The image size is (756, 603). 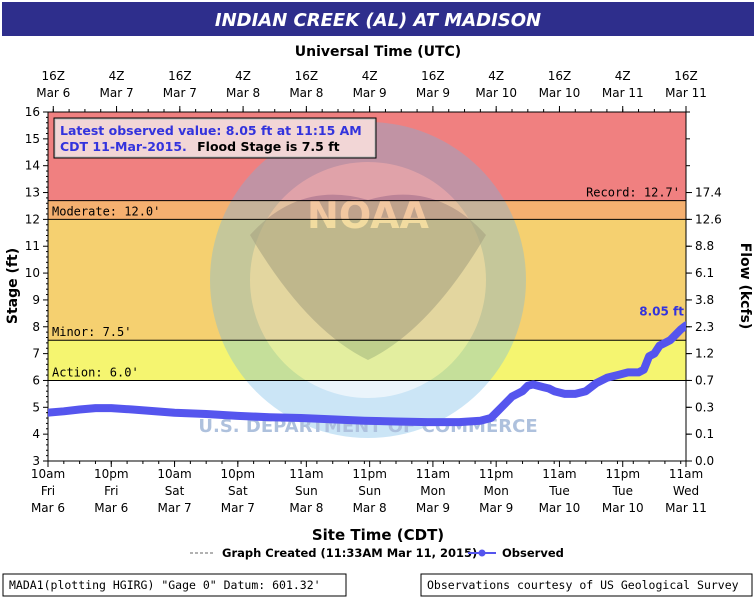 I want to click on top-tick-label: Mar 8, so click(x=306, y=93).